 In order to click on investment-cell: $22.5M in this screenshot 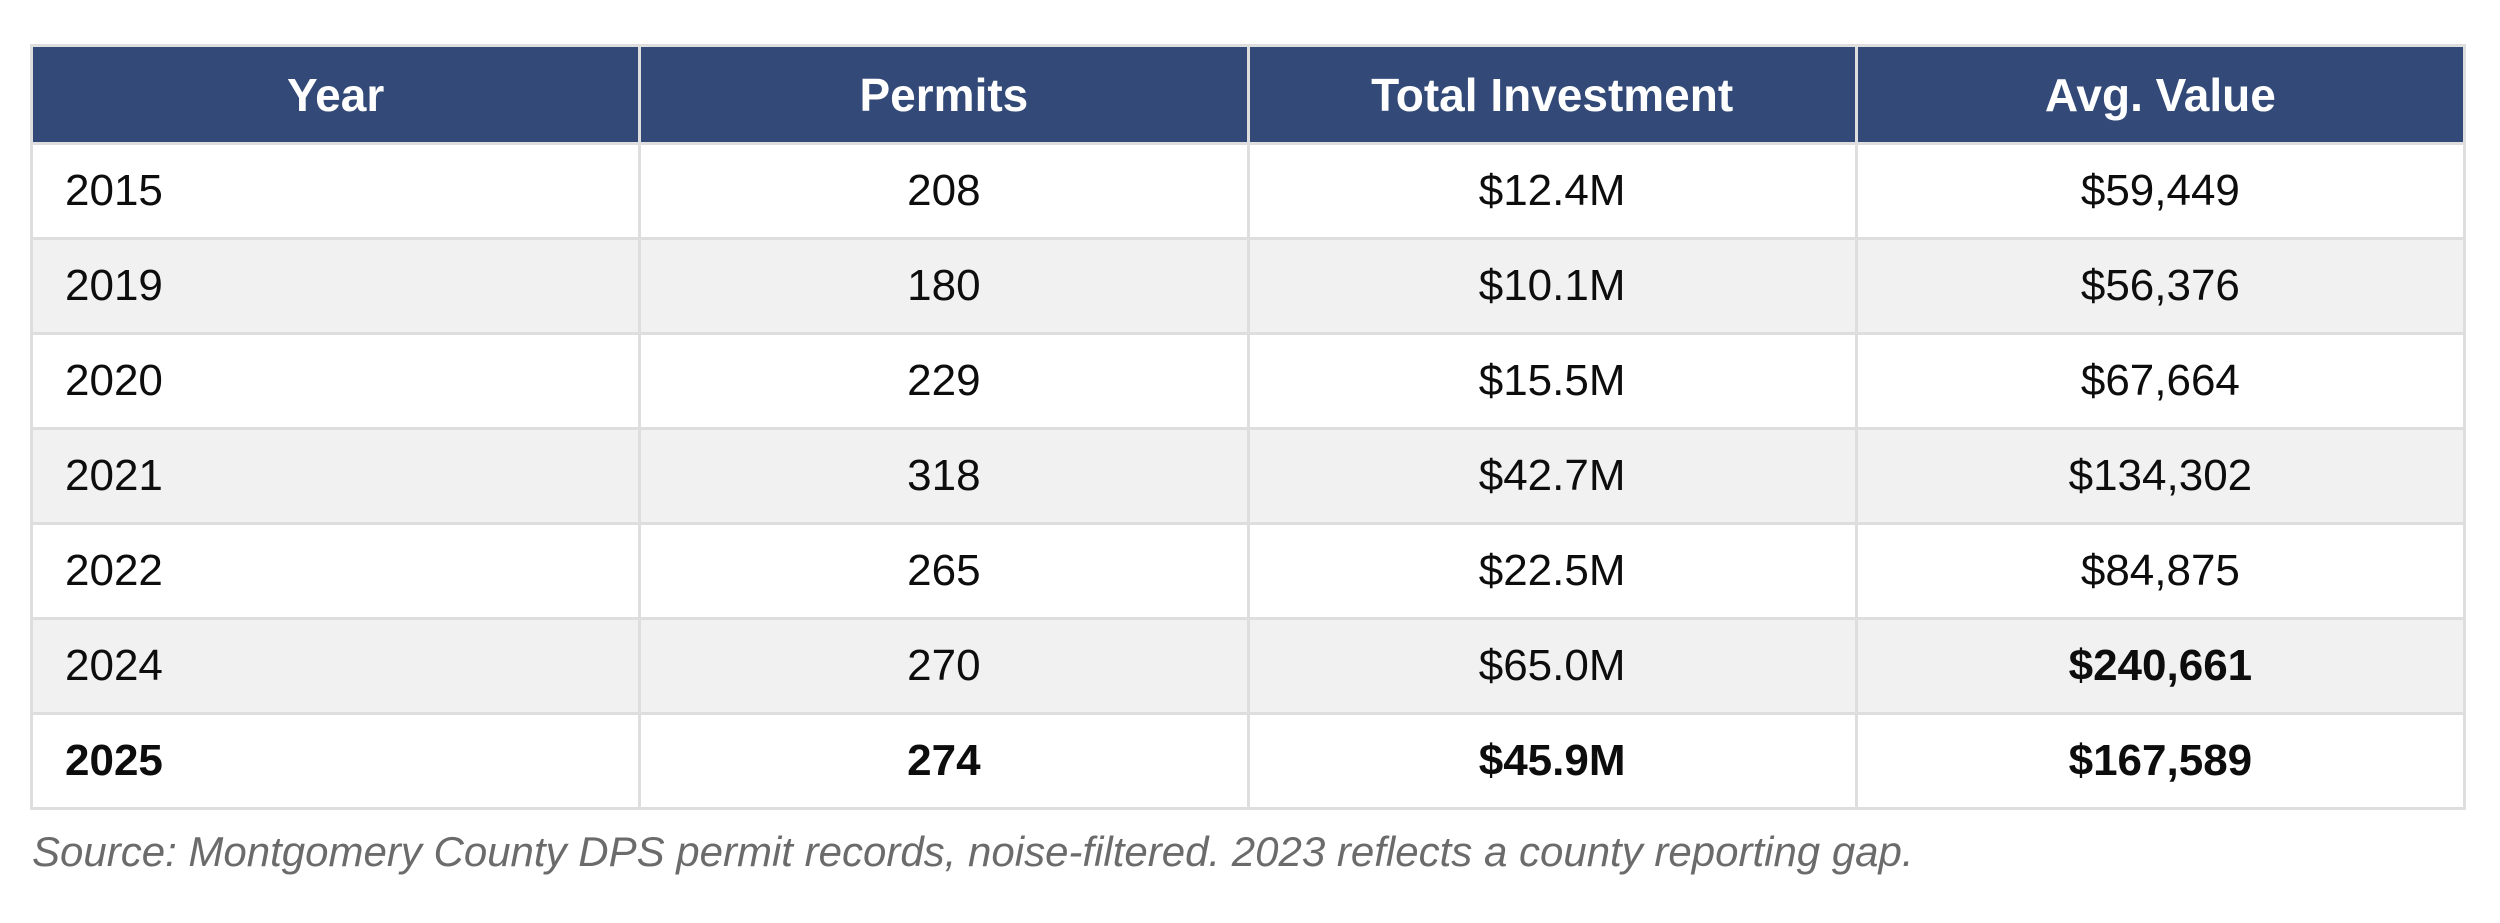, I will do `click(1552, 571)`.